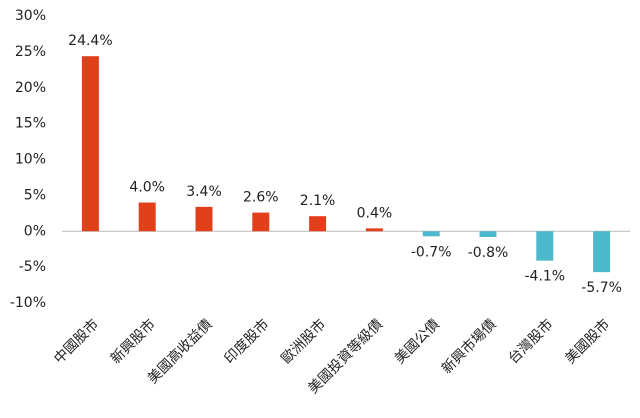  What do you see at coordinates (147, 188) in the screenshot?
I see `value-label: 4.0%` at bounding box center [147, 188].